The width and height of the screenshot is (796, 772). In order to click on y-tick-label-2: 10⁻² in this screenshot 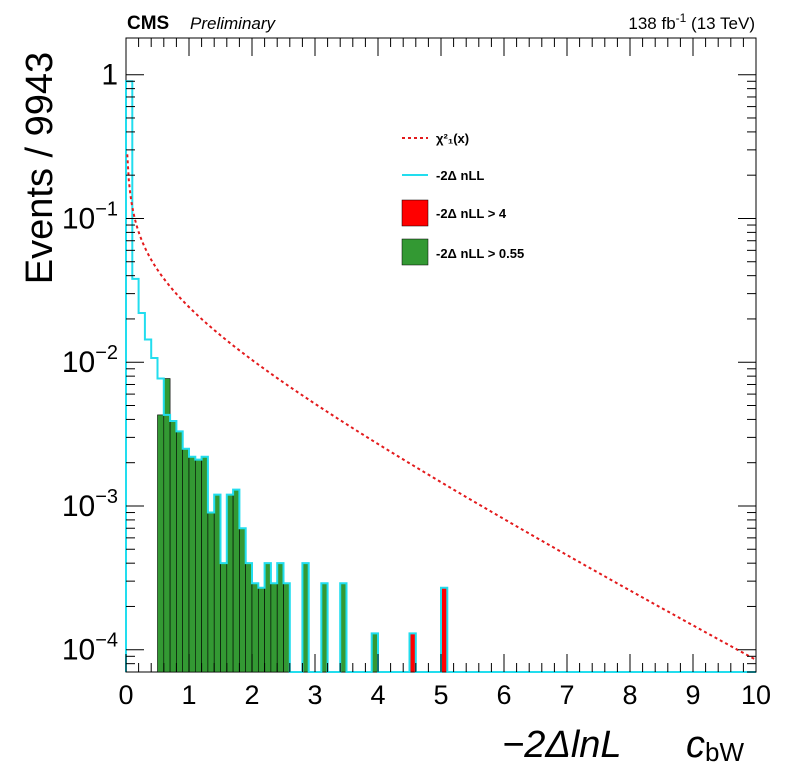, I will do `click(90, 360)`.